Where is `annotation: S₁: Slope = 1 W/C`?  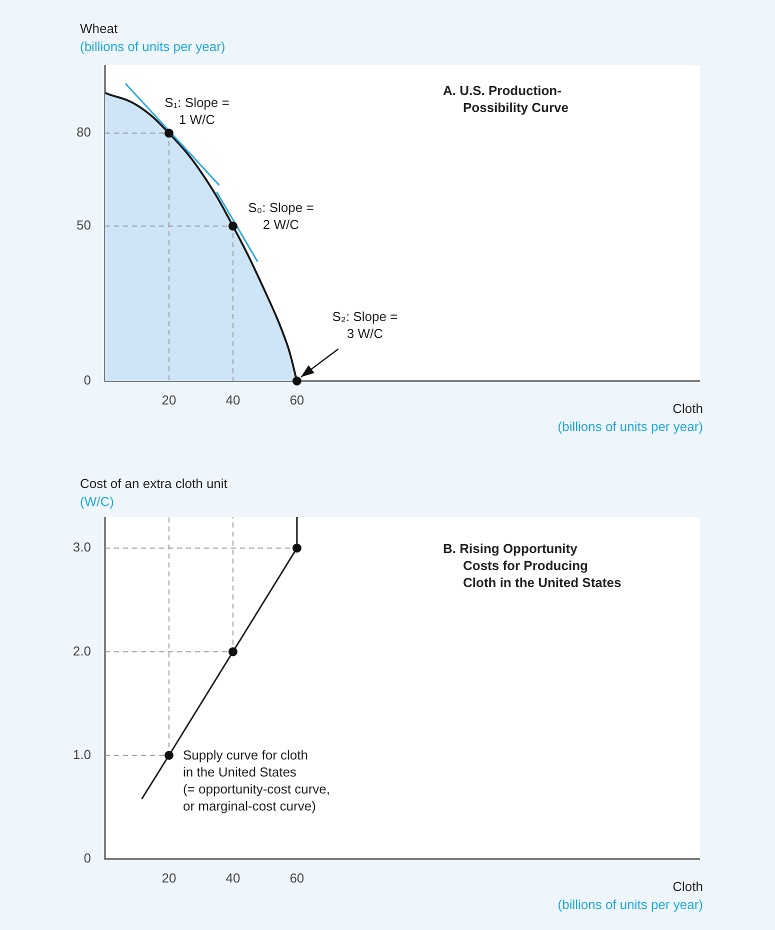 annotation: S₁: Slope = 1 W/C is located at coordinates (197, 111).